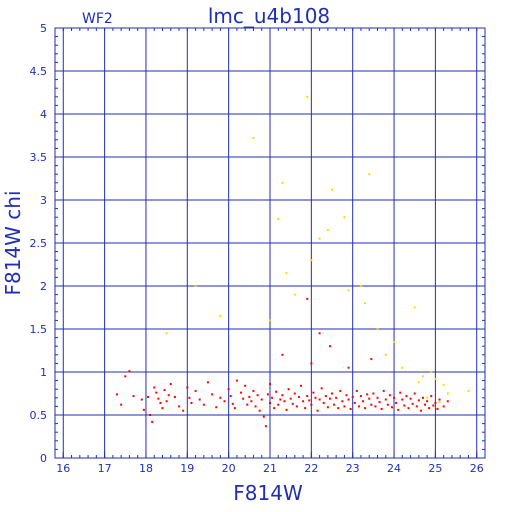 Image resolution: width=512 pixels, height=512 pixels. I want to click on x-tick-label: 16, so click(63, 468).